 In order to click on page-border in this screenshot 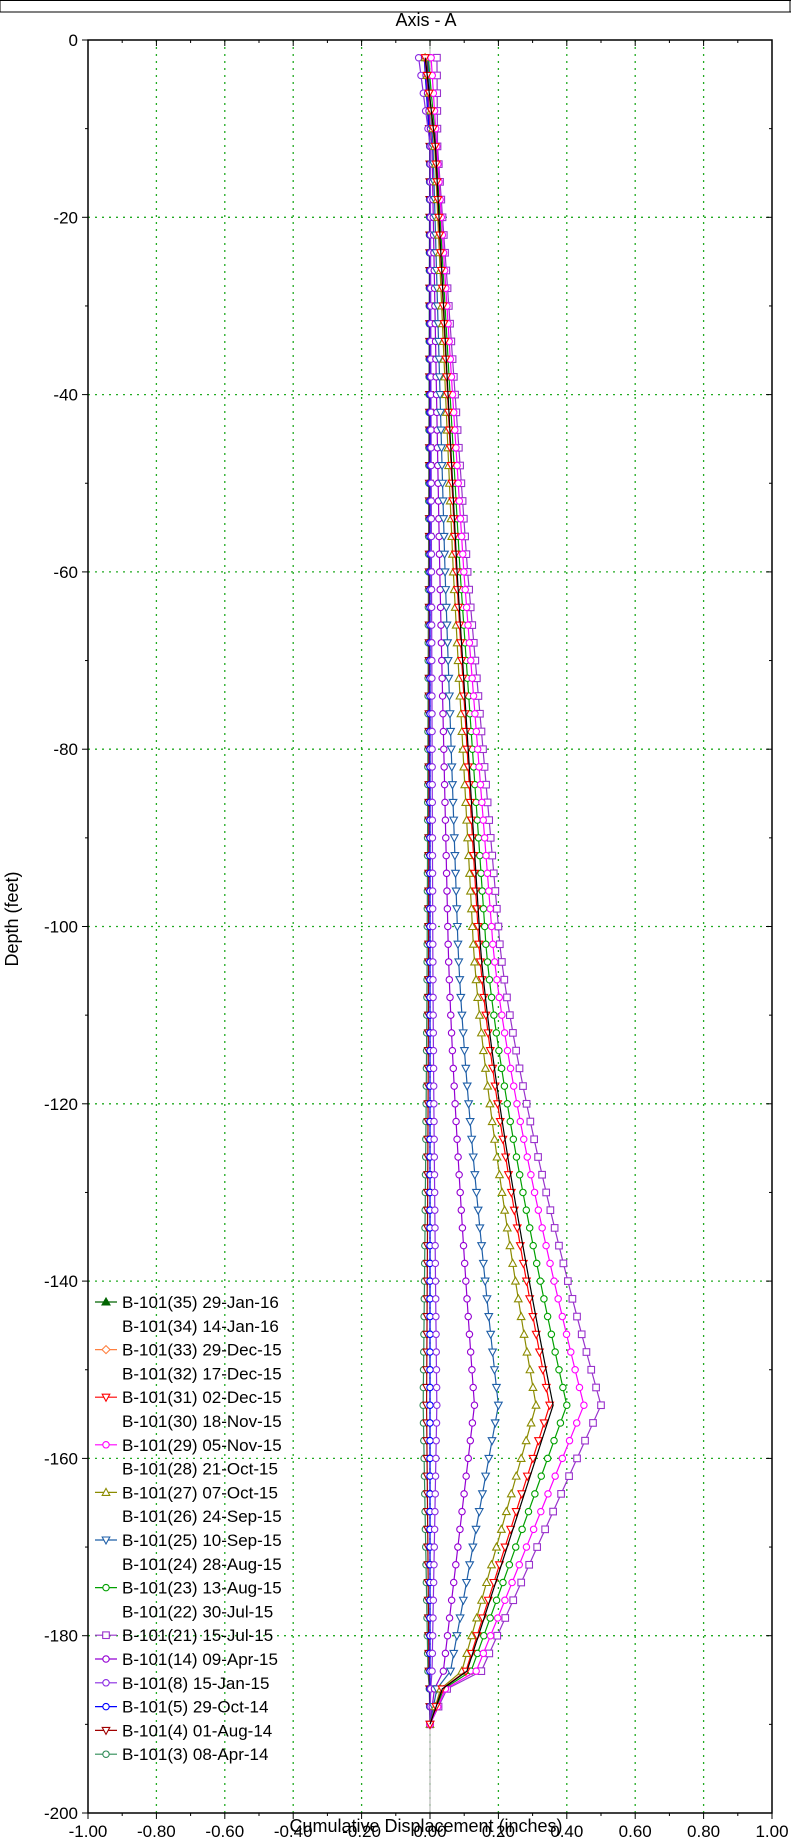, I will do `click(395, 6)`.